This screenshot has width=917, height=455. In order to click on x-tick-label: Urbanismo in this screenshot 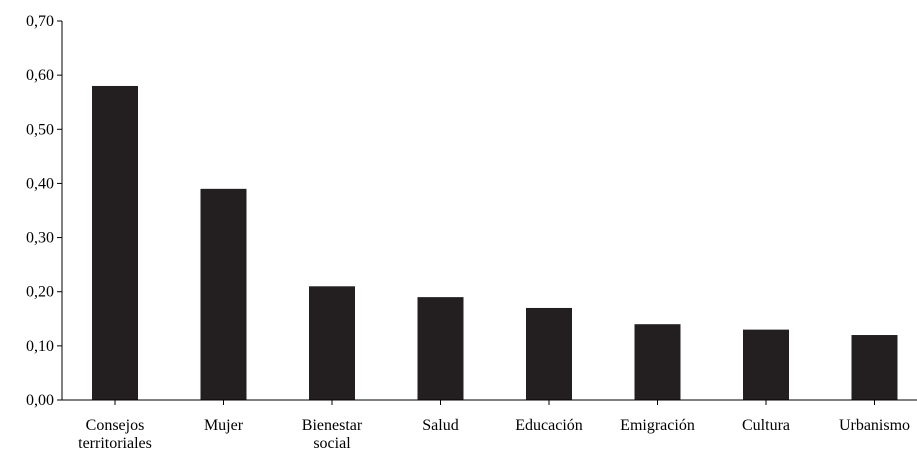, I will do `click(874, 425)`.